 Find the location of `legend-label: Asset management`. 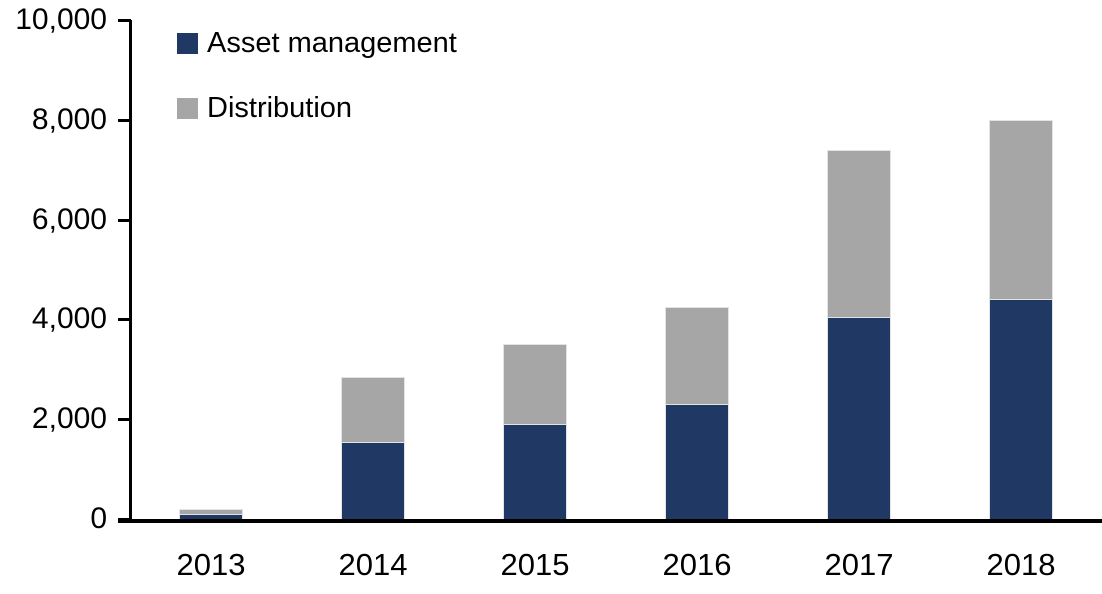

legend-label: Asset management is located at coordinates (332, 43).